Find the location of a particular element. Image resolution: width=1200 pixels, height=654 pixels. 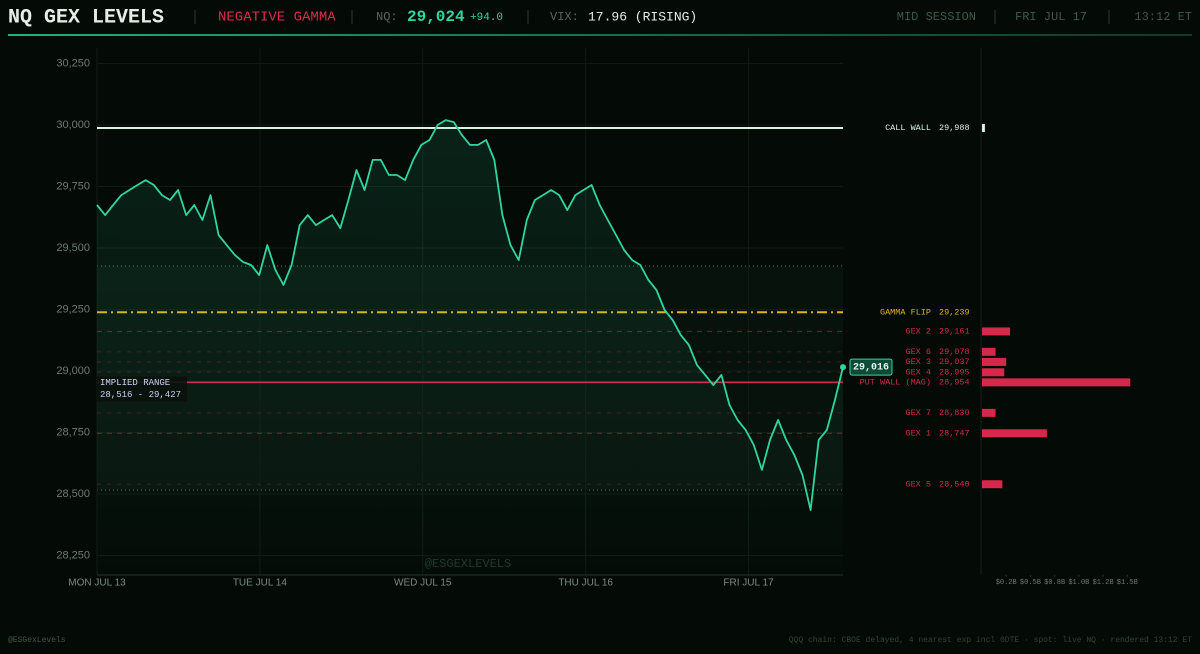

level-value: 28,540 is located at coordinates (954, 484).